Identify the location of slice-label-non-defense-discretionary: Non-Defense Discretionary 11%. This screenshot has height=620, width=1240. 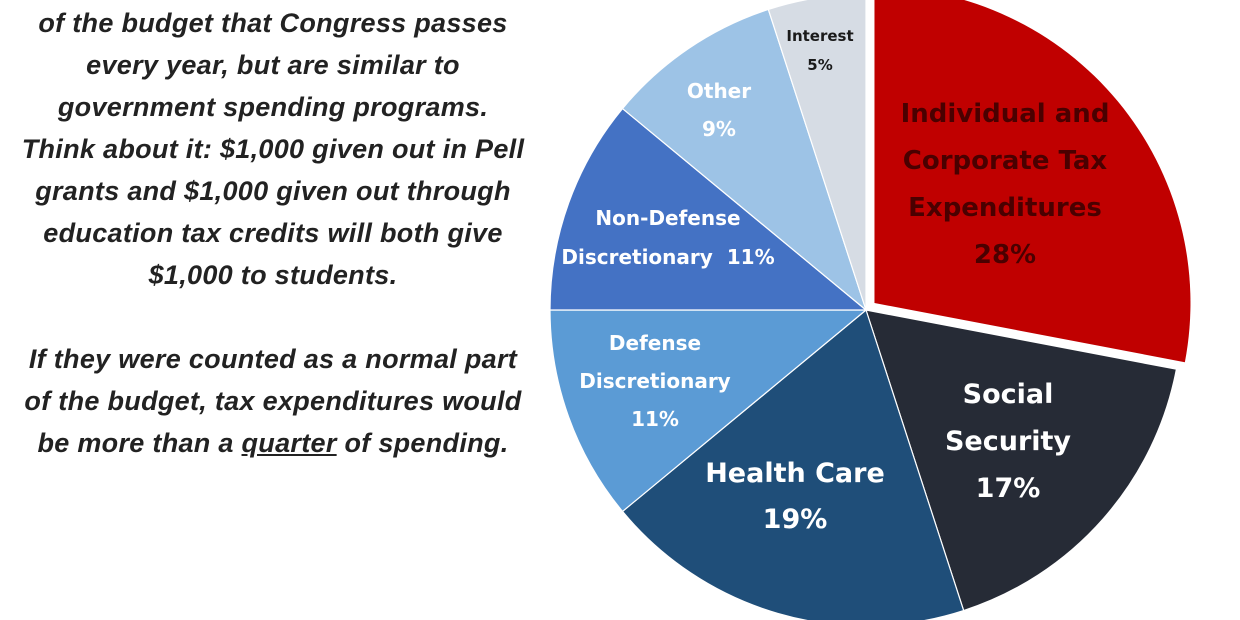
(667, 237).